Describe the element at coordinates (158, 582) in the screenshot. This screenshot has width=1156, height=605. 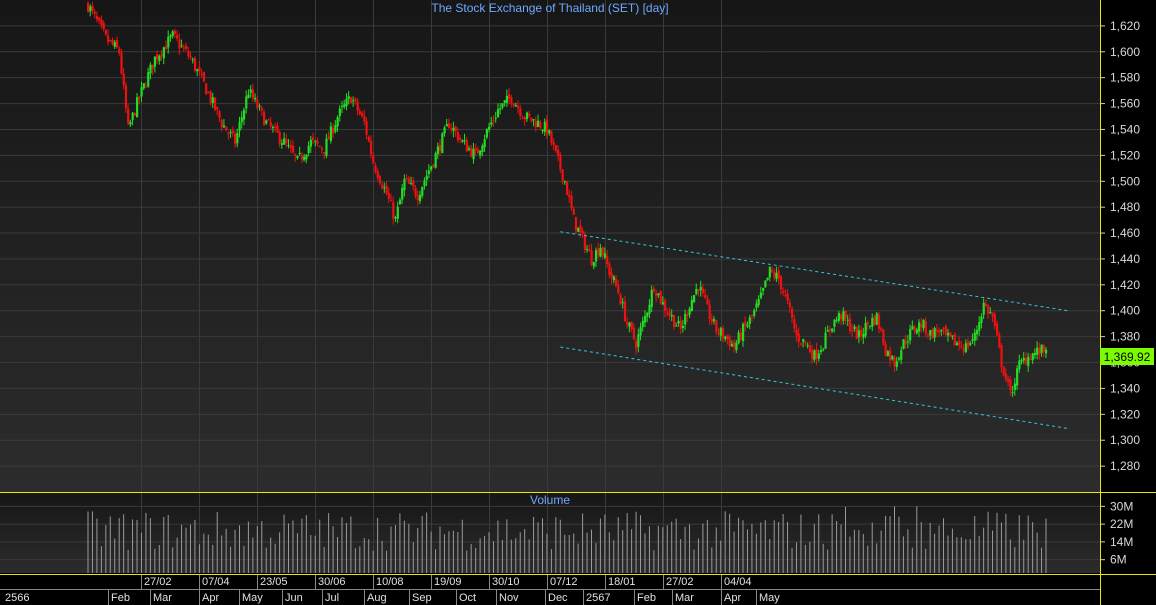
I see `date-label: 27/02` at that location.